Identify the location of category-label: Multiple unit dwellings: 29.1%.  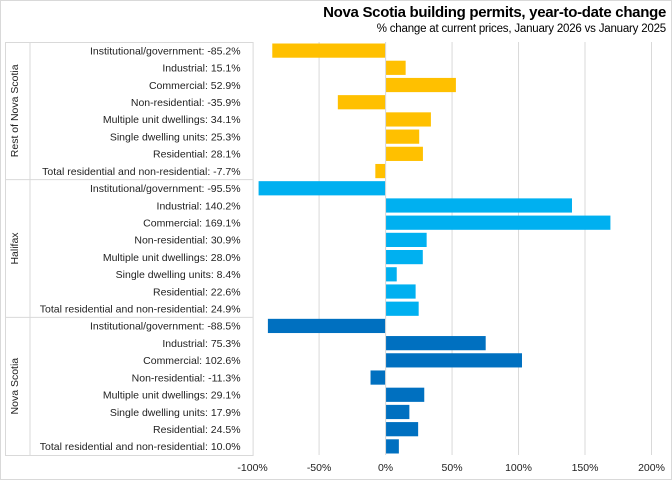
(172, 396).